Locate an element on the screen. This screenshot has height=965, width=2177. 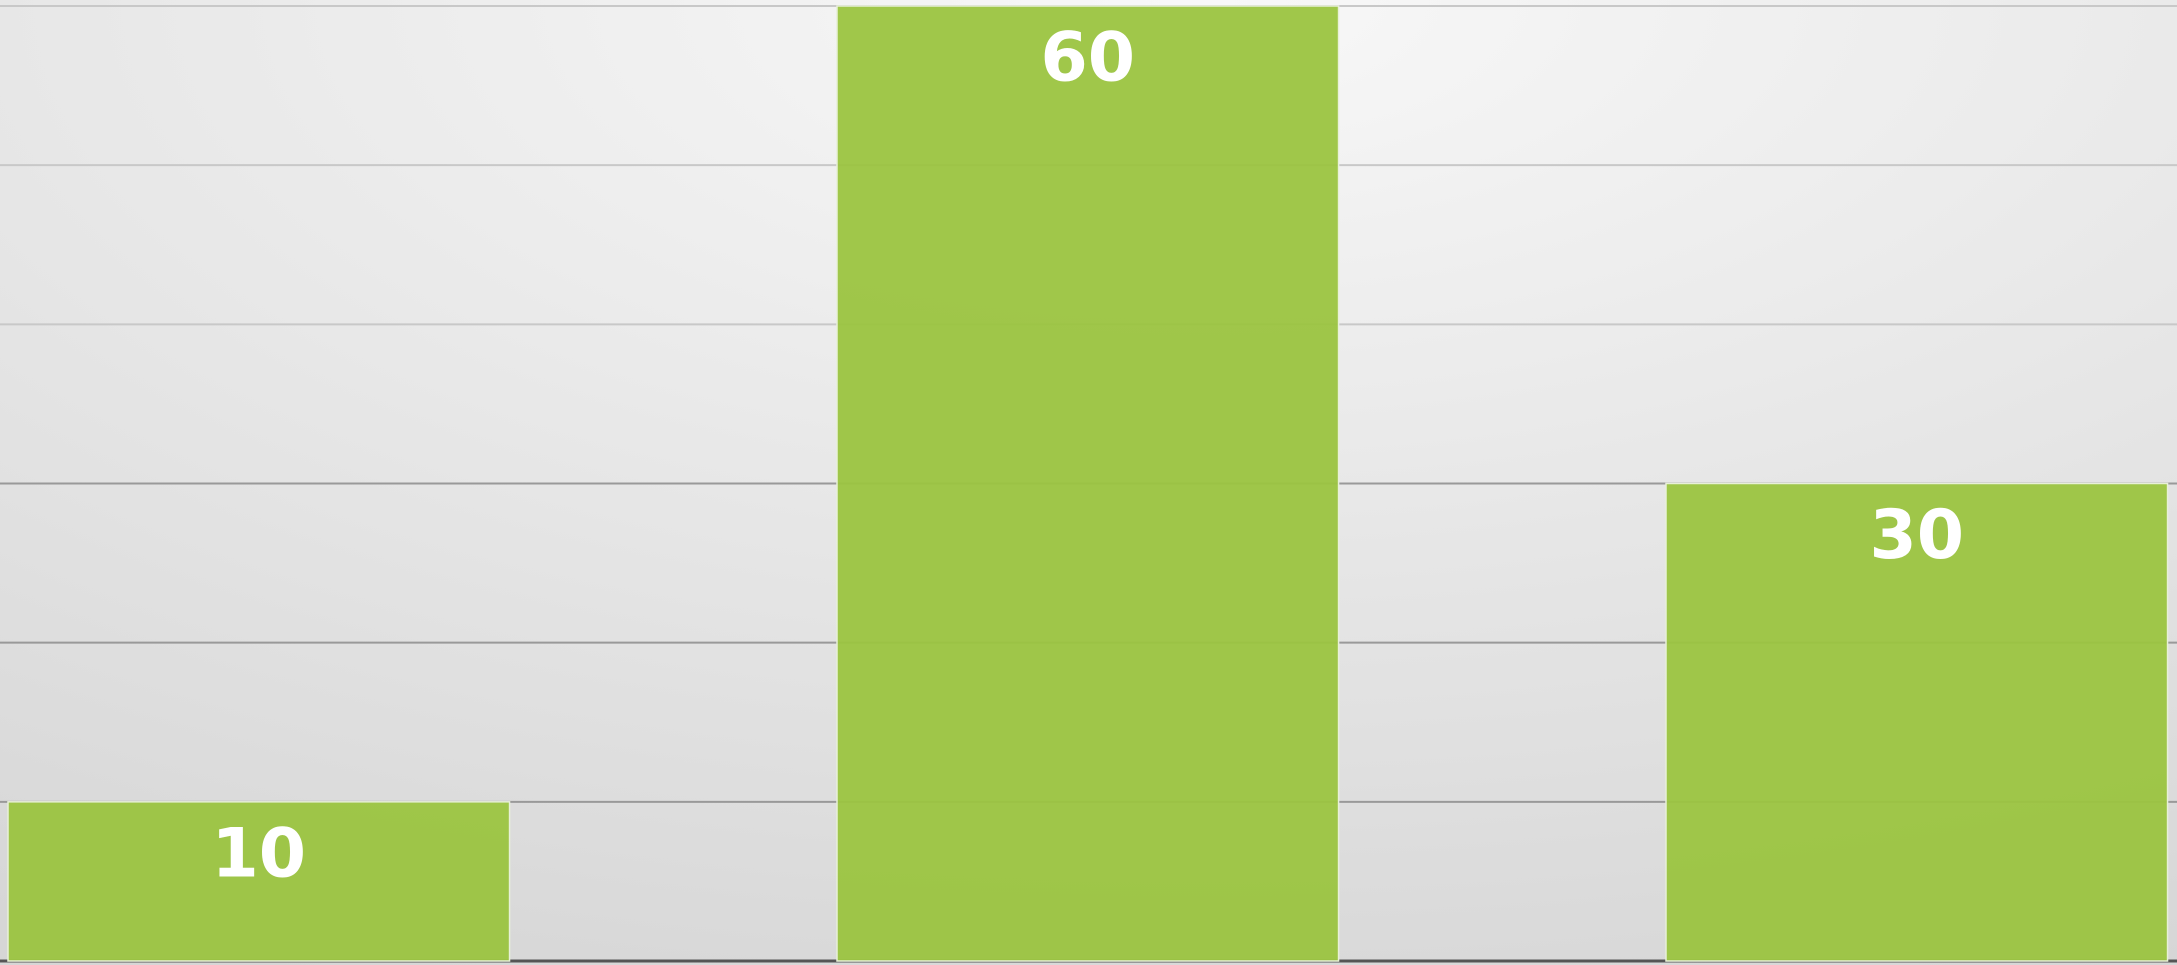
data-label: 30 is located at coordinates (1916, 535).